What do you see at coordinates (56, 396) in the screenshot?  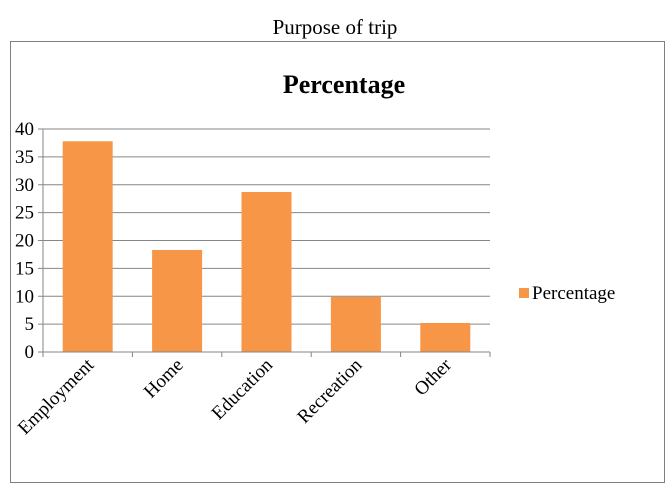 I see `x-tick-label: Employment` at bounding box center [56, 396].